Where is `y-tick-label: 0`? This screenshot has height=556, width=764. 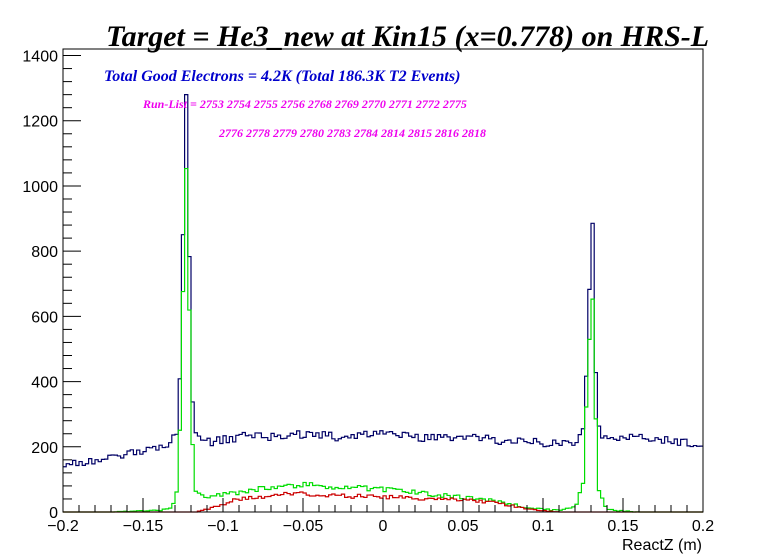 y-tick-label: 0 is located at coordinates (53, 513).